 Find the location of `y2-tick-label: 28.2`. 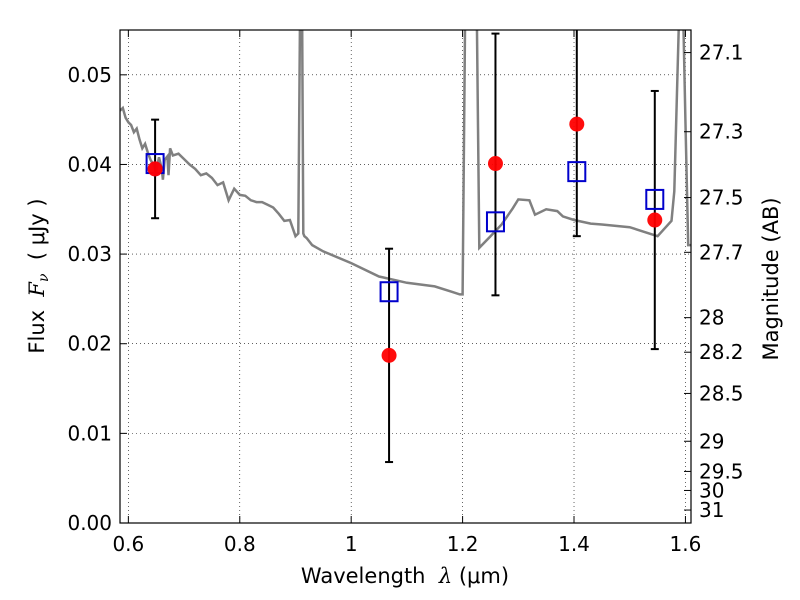

y2-tick-label: 28.2 is located at coordinates (721, 352).